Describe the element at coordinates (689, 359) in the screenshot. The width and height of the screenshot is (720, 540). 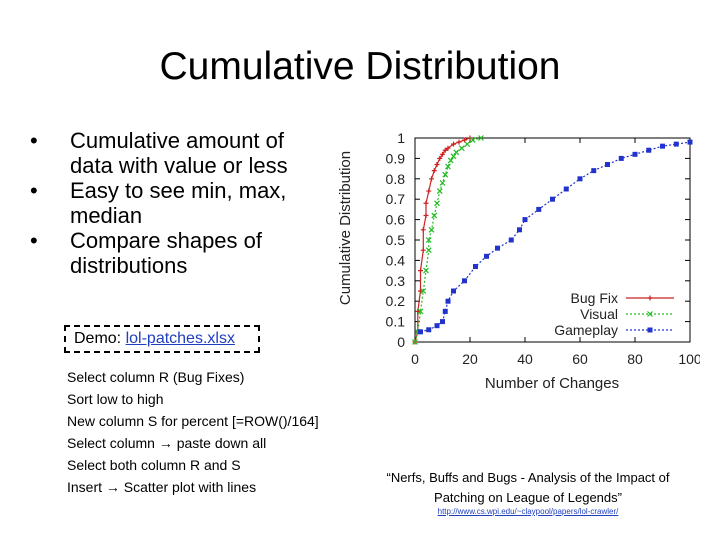
I see `x-tick-label: 100` at that location.